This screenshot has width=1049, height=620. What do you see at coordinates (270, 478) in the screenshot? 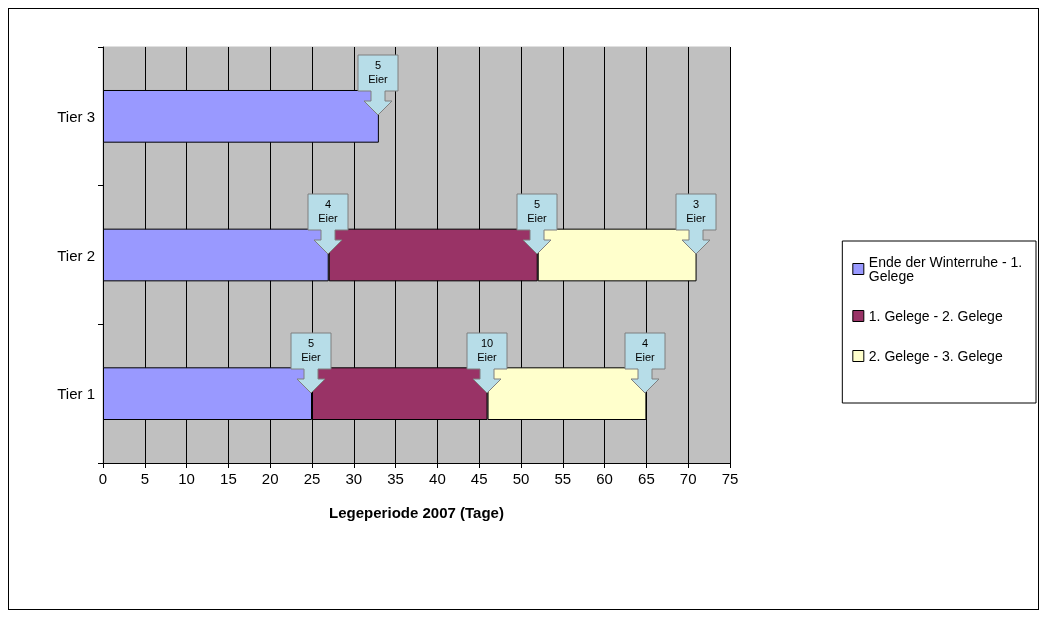
I see `x-tick-label: 20` at bounding box center [270, 478].